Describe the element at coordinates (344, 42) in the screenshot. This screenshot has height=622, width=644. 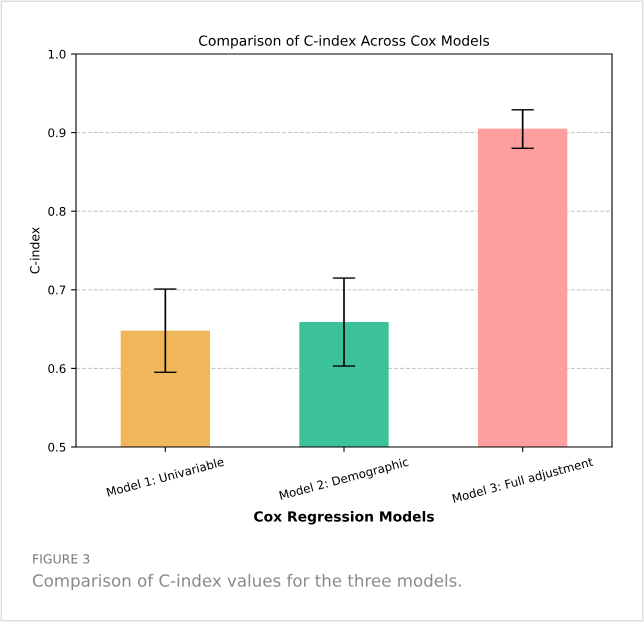
I see `chart-title: Comparison of C-index Across Cox Models` at that location.